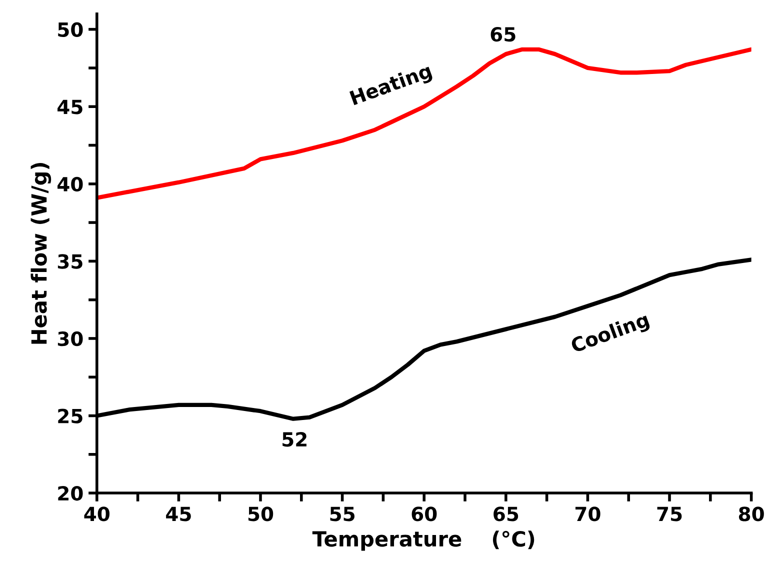 The height and width of the screenshot is (578, 769). What do you see at coordinates (70, 416) in the screenshot?
I see `y-tick-label: 25` at bounding box center [70, 416].